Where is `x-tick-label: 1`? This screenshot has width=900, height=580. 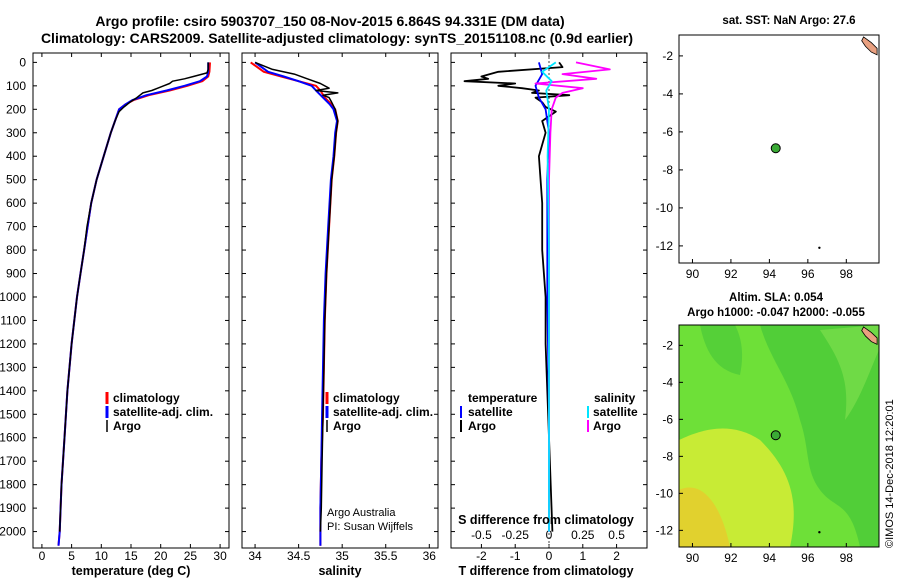 x-tick-label: 1 is located at coordinates (582, 556).